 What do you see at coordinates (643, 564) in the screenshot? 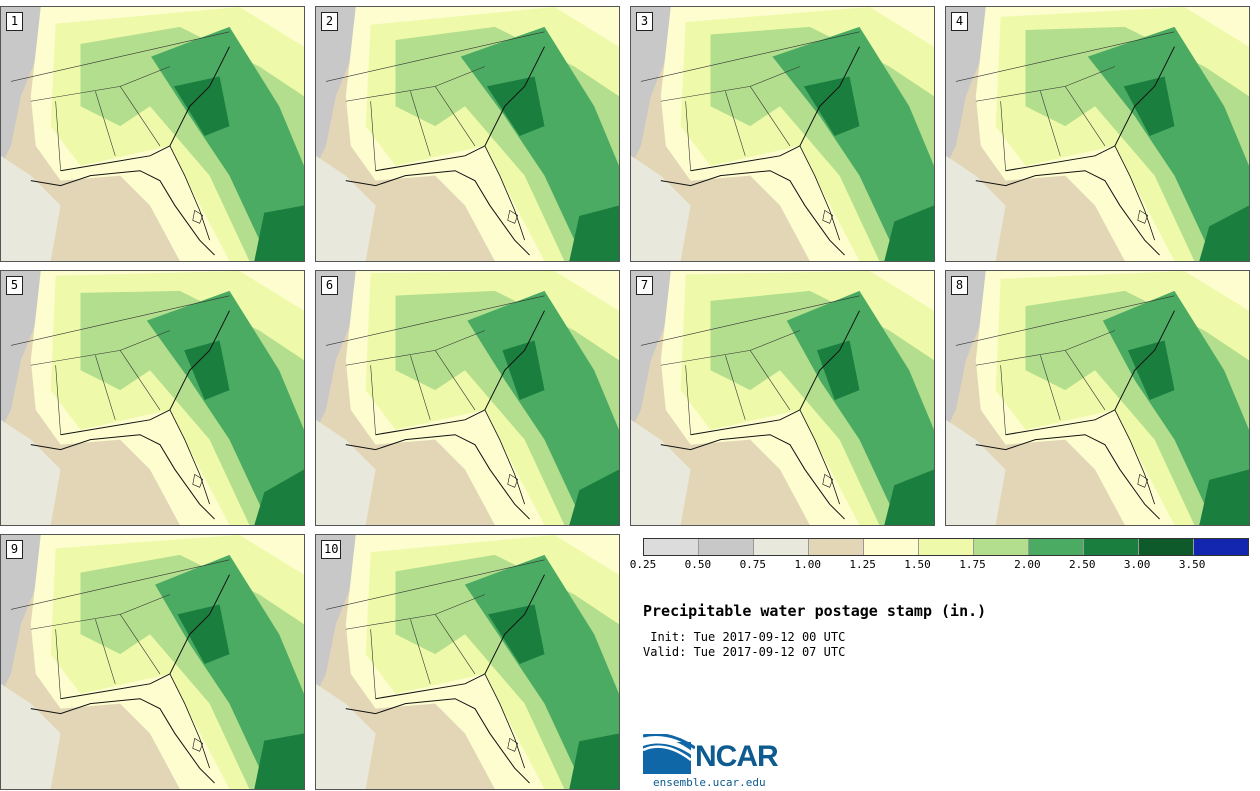
I see `legend-tick-label: 0.25` at bounding box center [643, 564].